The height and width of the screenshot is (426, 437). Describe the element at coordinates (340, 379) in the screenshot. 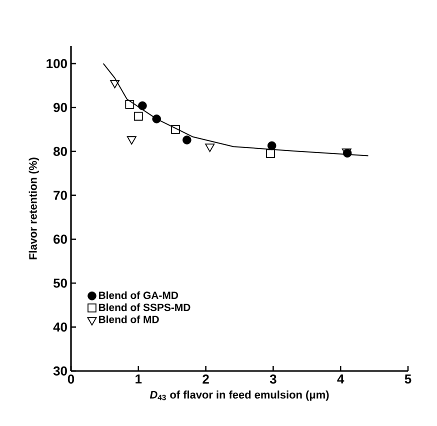

I see `x-tick-label: 4` at that location.